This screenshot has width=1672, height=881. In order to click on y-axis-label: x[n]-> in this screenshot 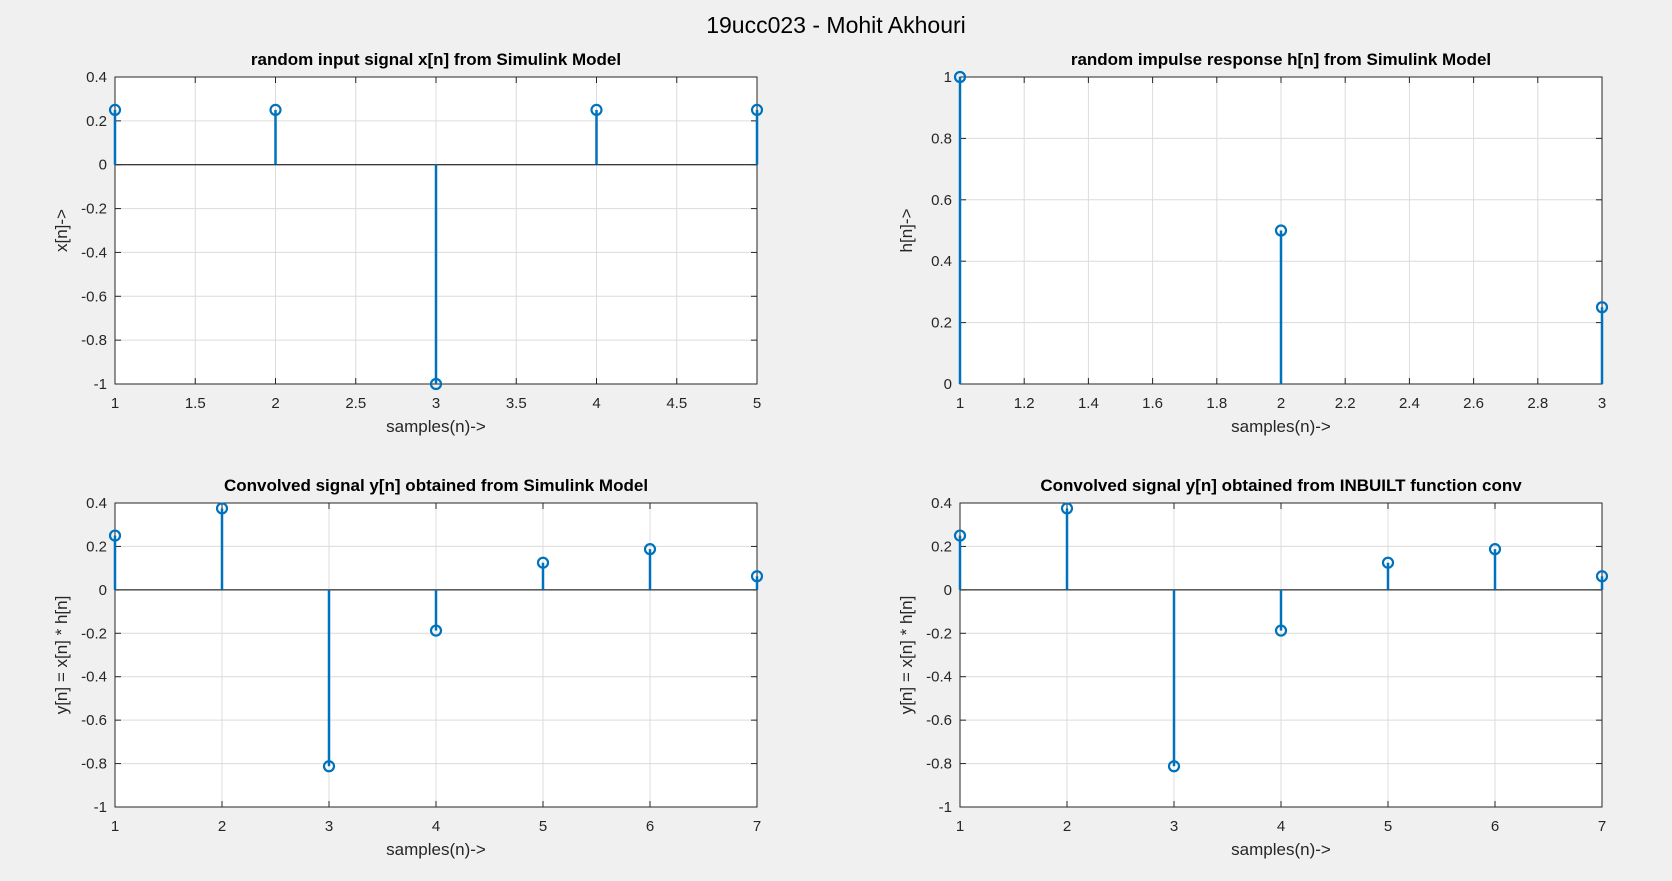, I will do `click(61, 230)`.